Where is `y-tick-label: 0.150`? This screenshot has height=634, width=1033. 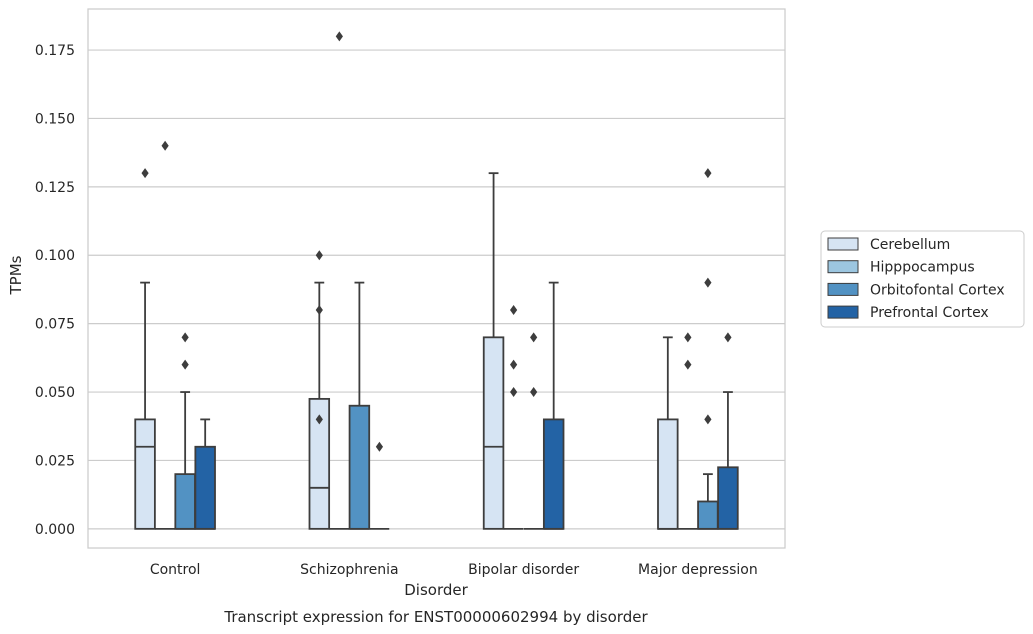
y-tick-label: 0.150 is located at coordinates (55, 119).